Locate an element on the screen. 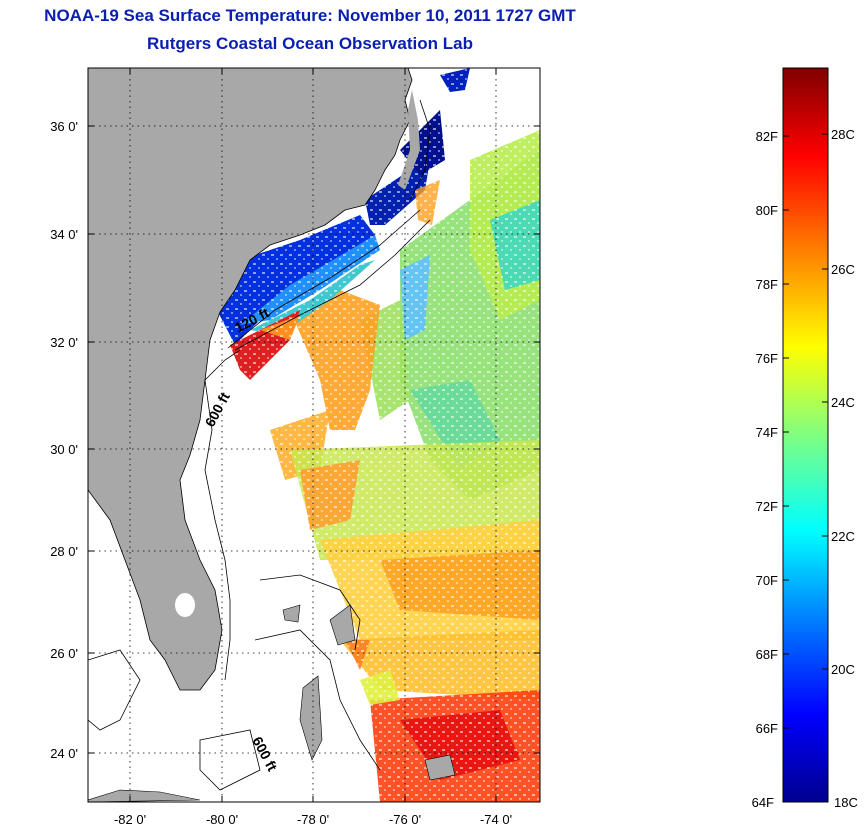  colorbar-f-label: 72F is located at coordinates (767, 506).